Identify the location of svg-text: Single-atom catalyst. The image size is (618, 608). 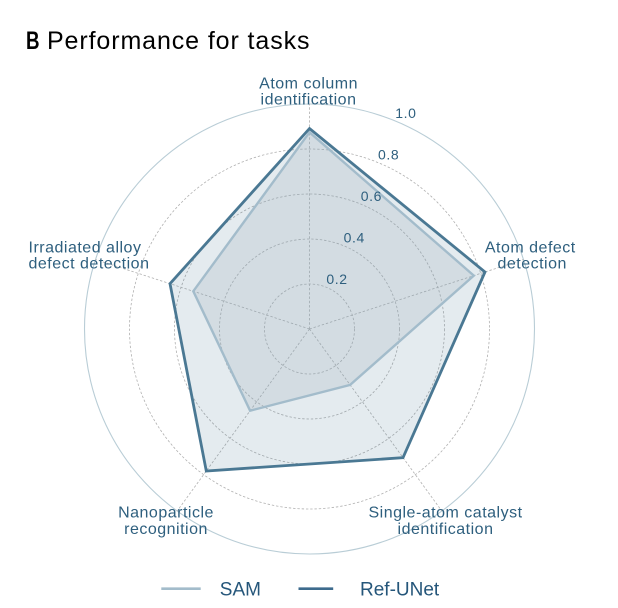
(445, 513).